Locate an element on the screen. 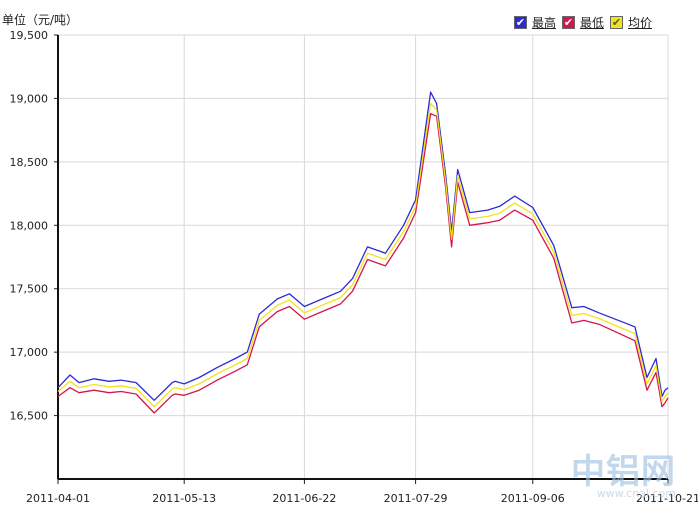 Image resolution: width=698 pixels, height=523 pixels. y-tick-label: 17,500 is located at coordinates (29, 289).